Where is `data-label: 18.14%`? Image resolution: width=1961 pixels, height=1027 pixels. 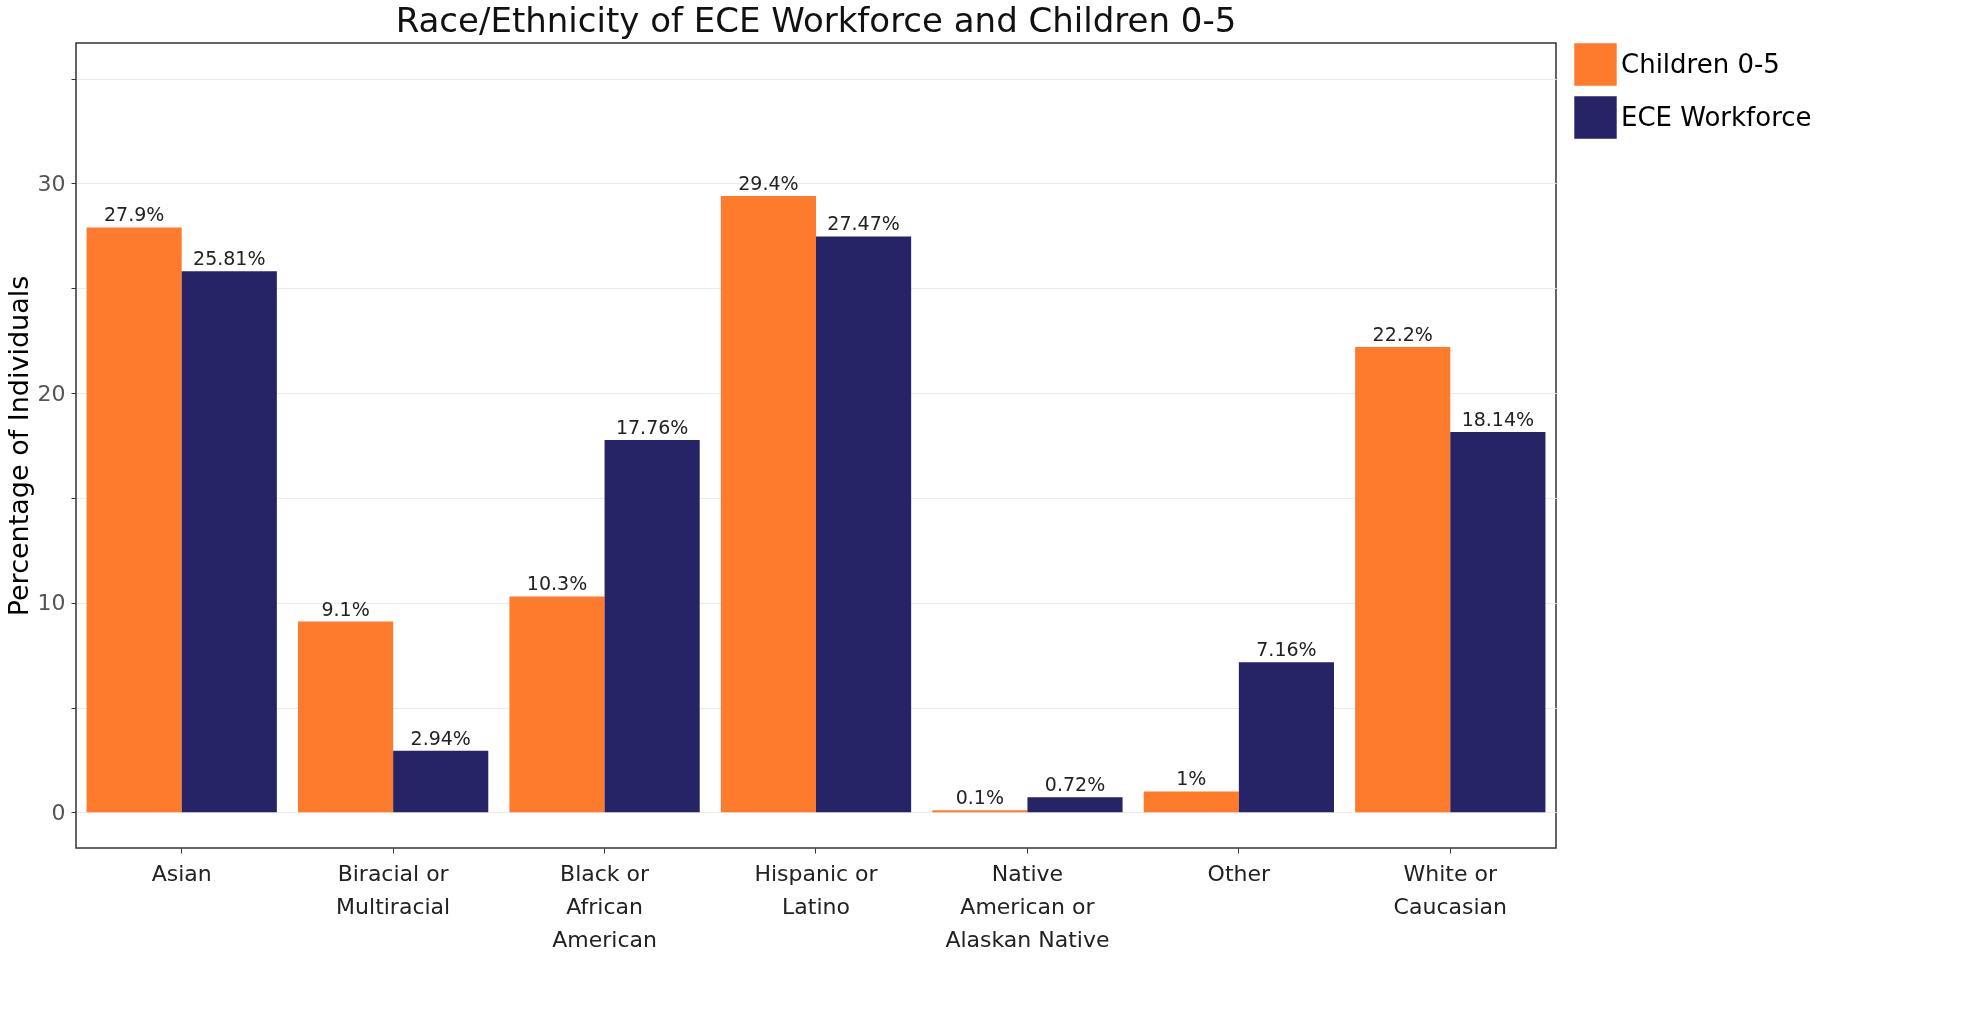
data-label: 18.14% is located at coordinates (1498, 419).